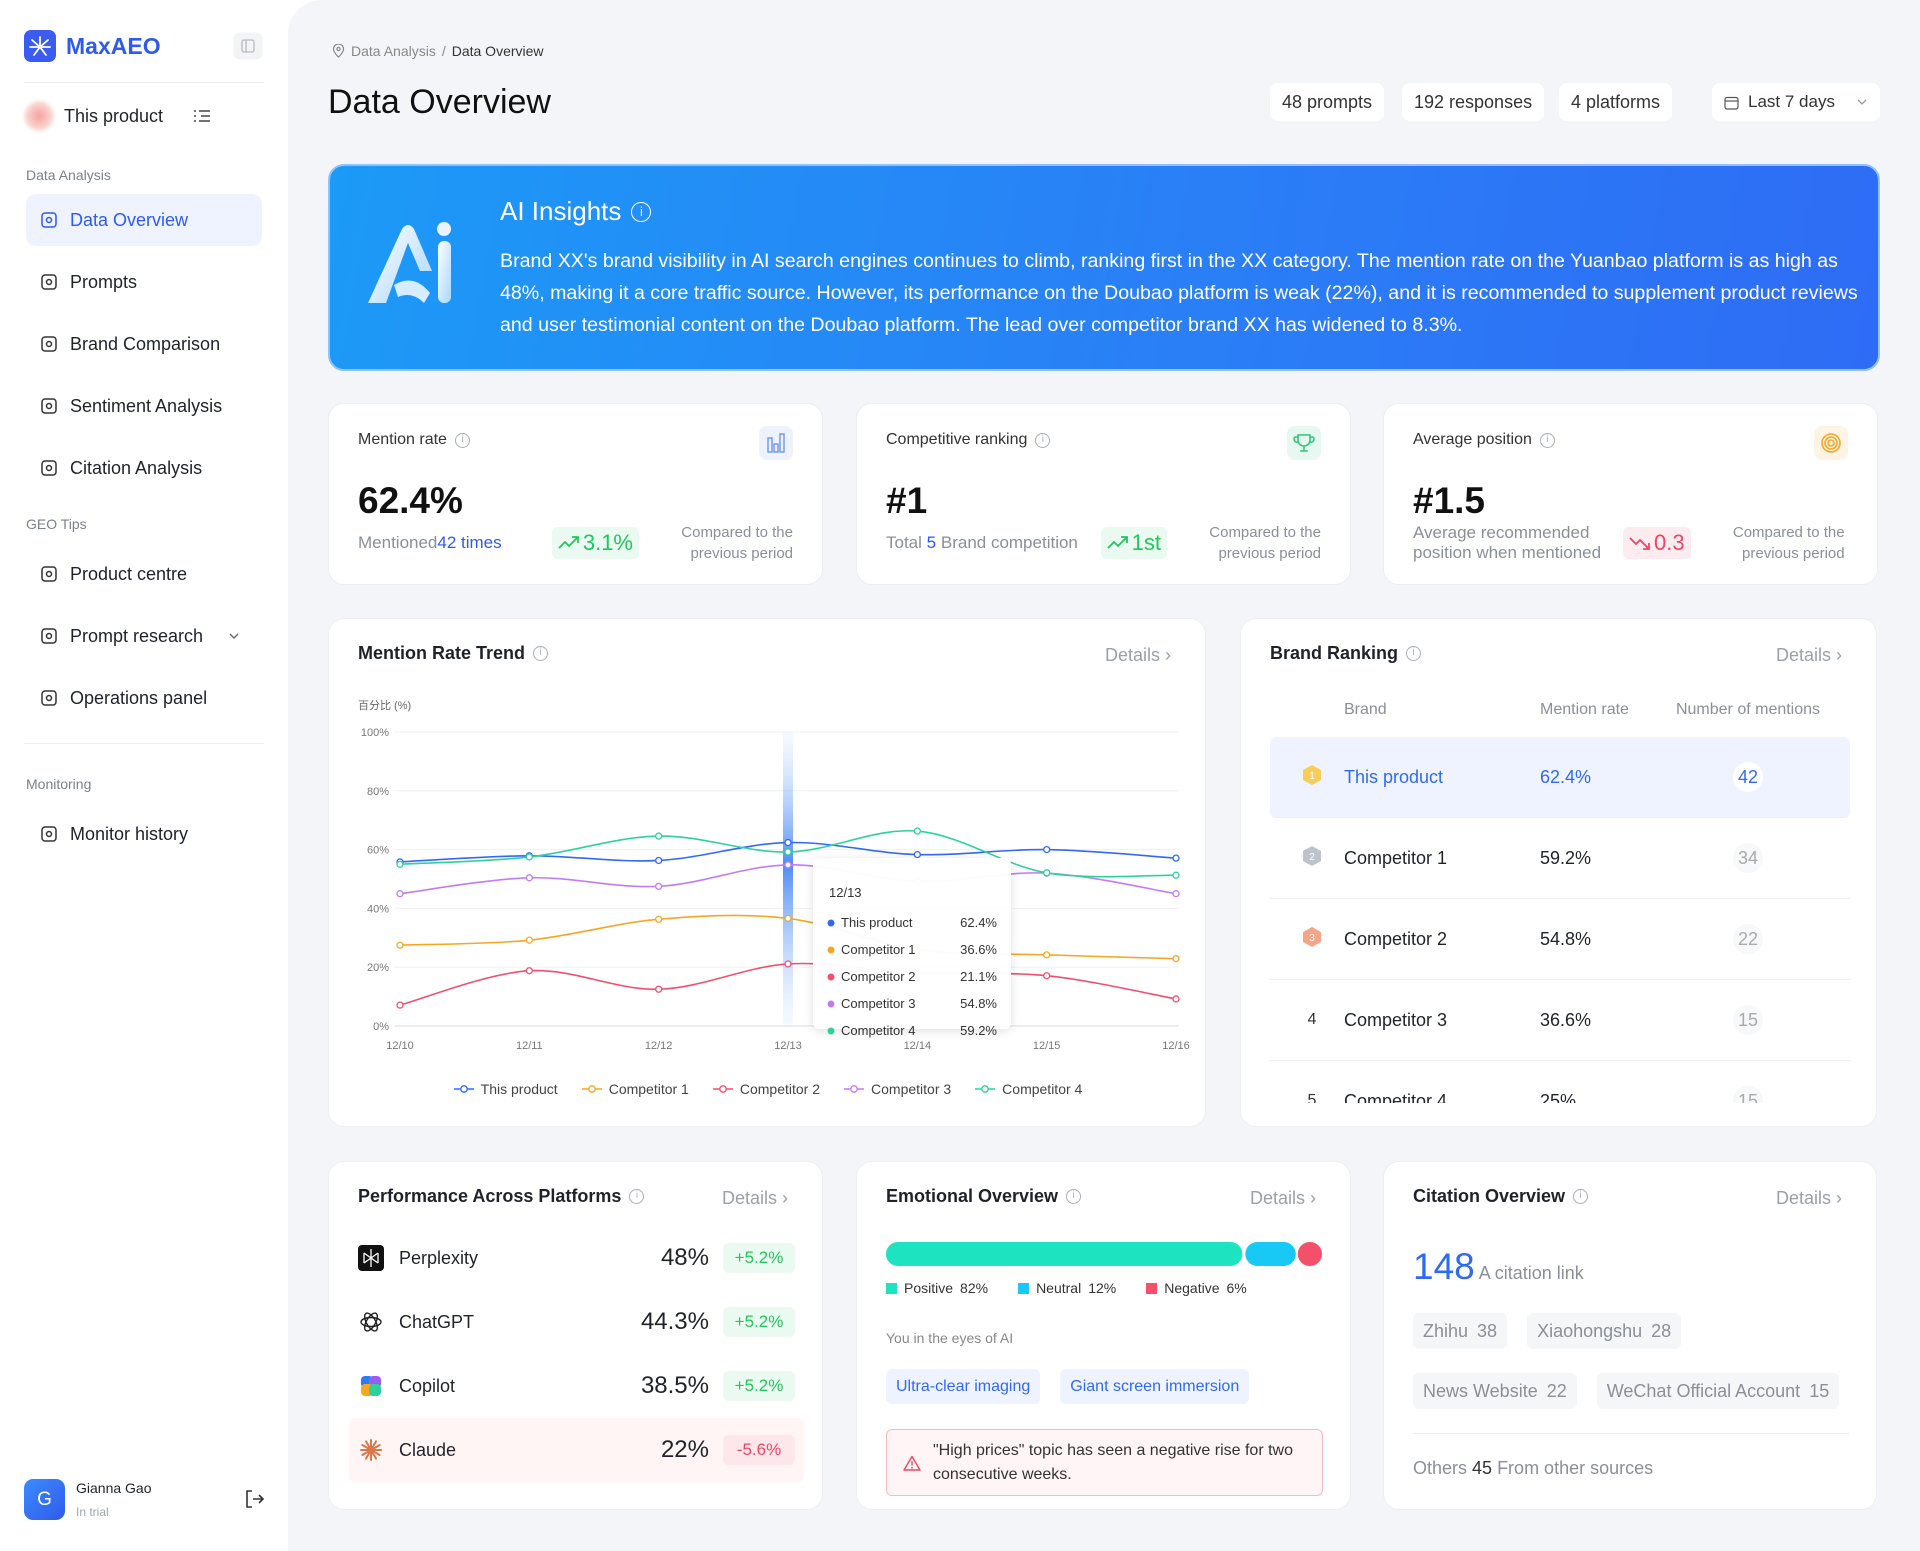  I want to click on user-avatar: G, so click(44, 1499).